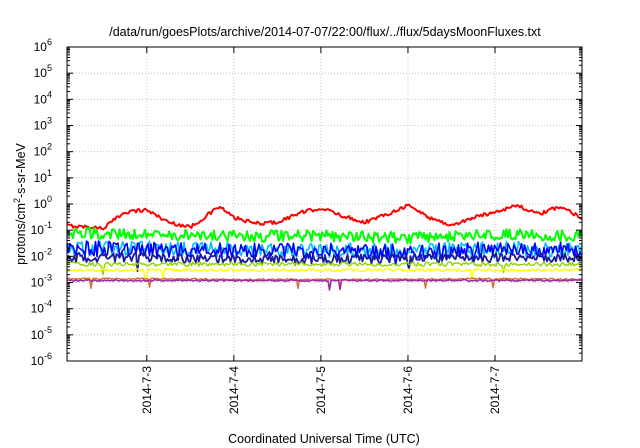 Image resolution: width=640 pixels, height=448 pixels. Describe the element at coordinates (49, 42) in the screenshot. I see `y-tick-exponent: 6` at that location.